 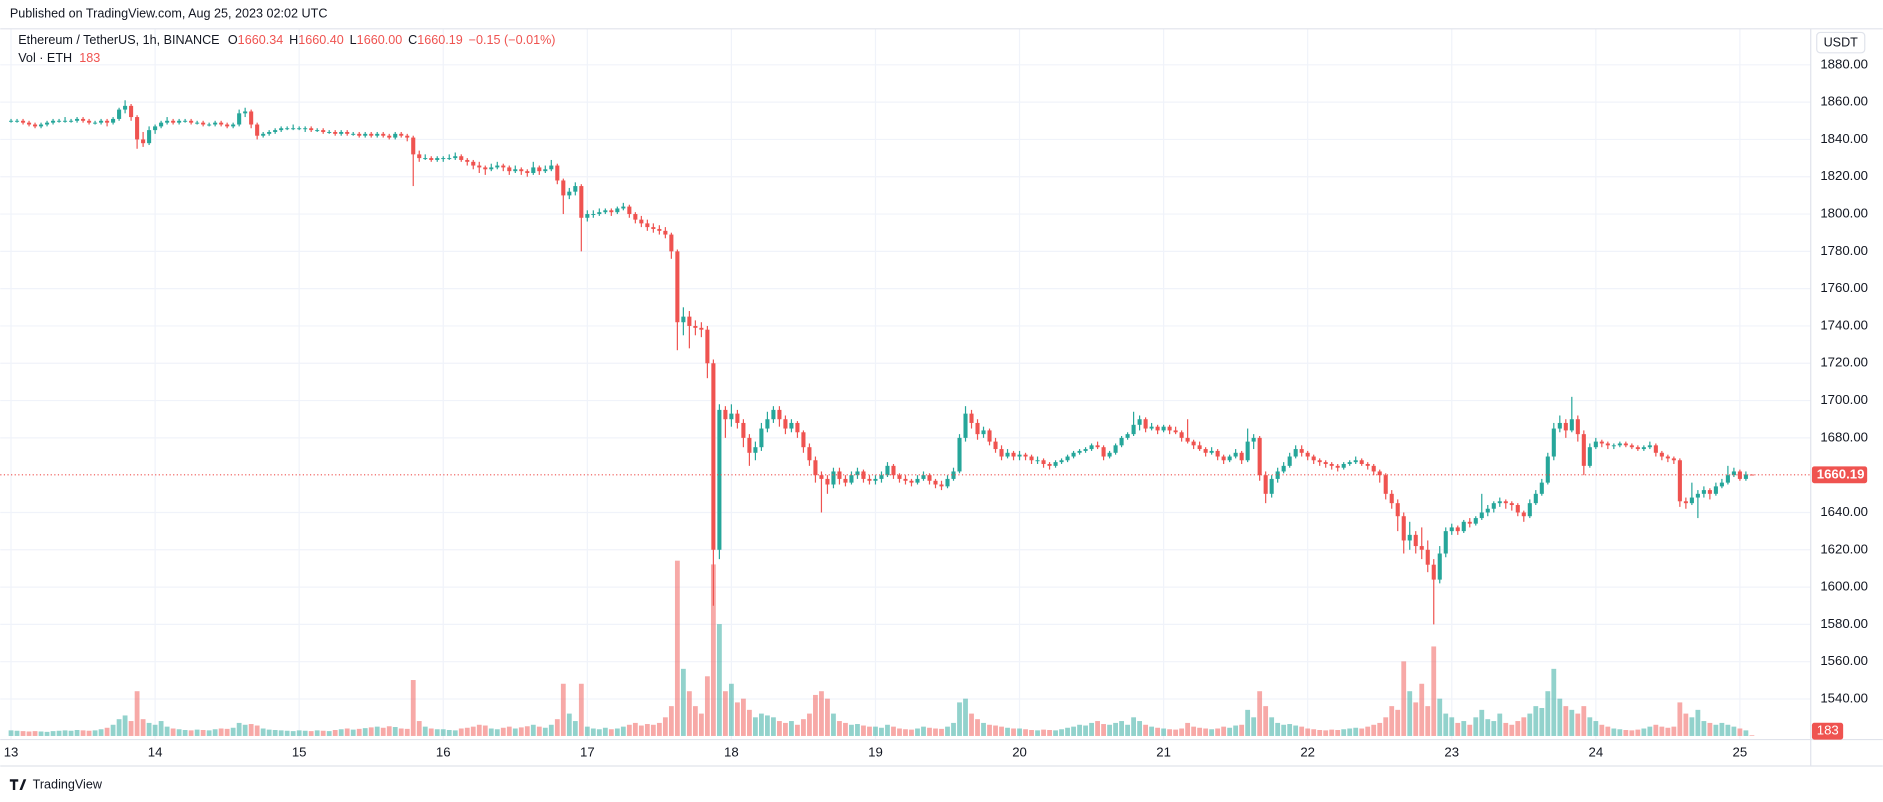 What do you see at coordinates (875, 751) in the screenshot?
I see `x-tick-label: 19` at bounding box center [875, 751].